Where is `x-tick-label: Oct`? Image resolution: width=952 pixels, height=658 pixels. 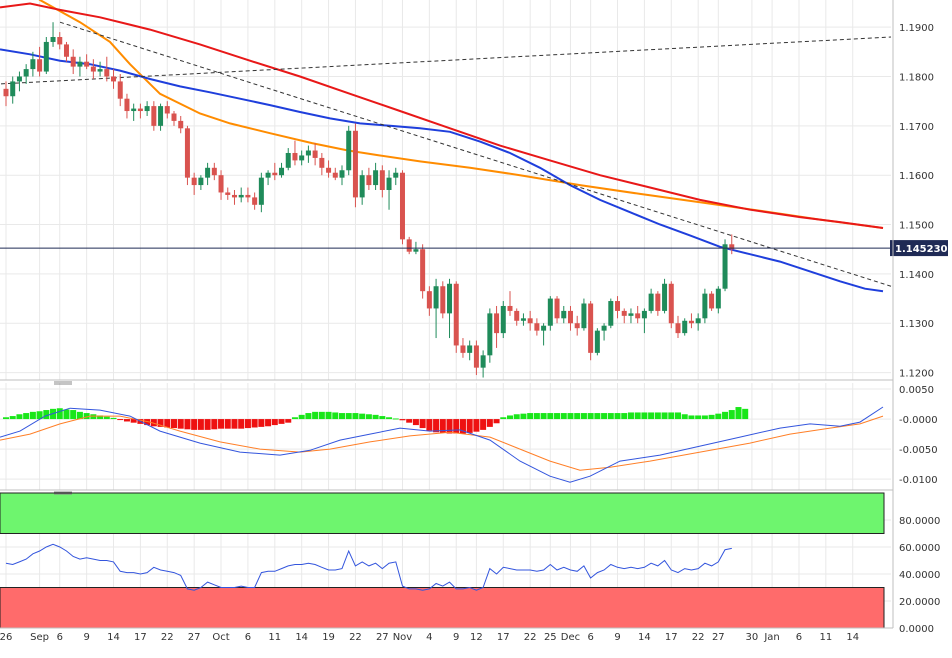 x-tick-label: Oct is located at coordinates (220, 637).